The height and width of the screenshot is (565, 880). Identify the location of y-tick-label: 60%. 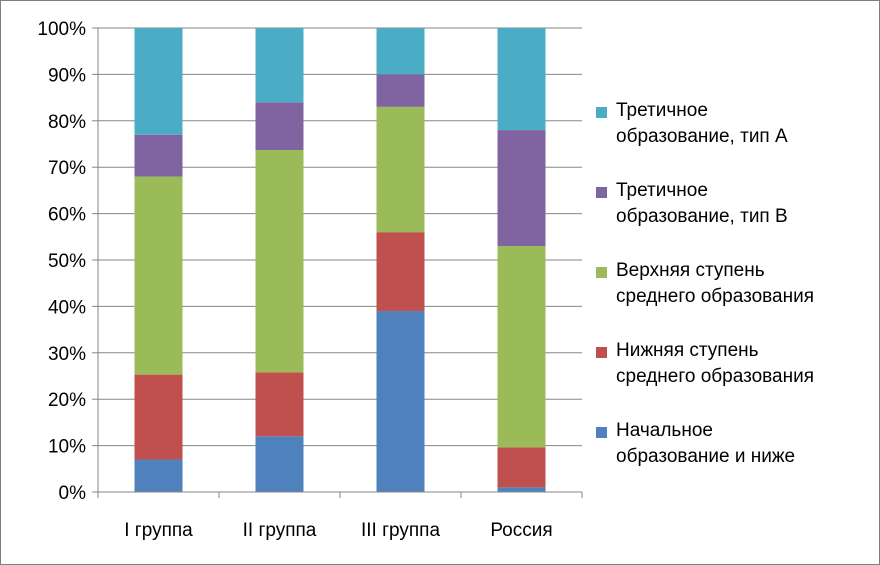
(67, 215).